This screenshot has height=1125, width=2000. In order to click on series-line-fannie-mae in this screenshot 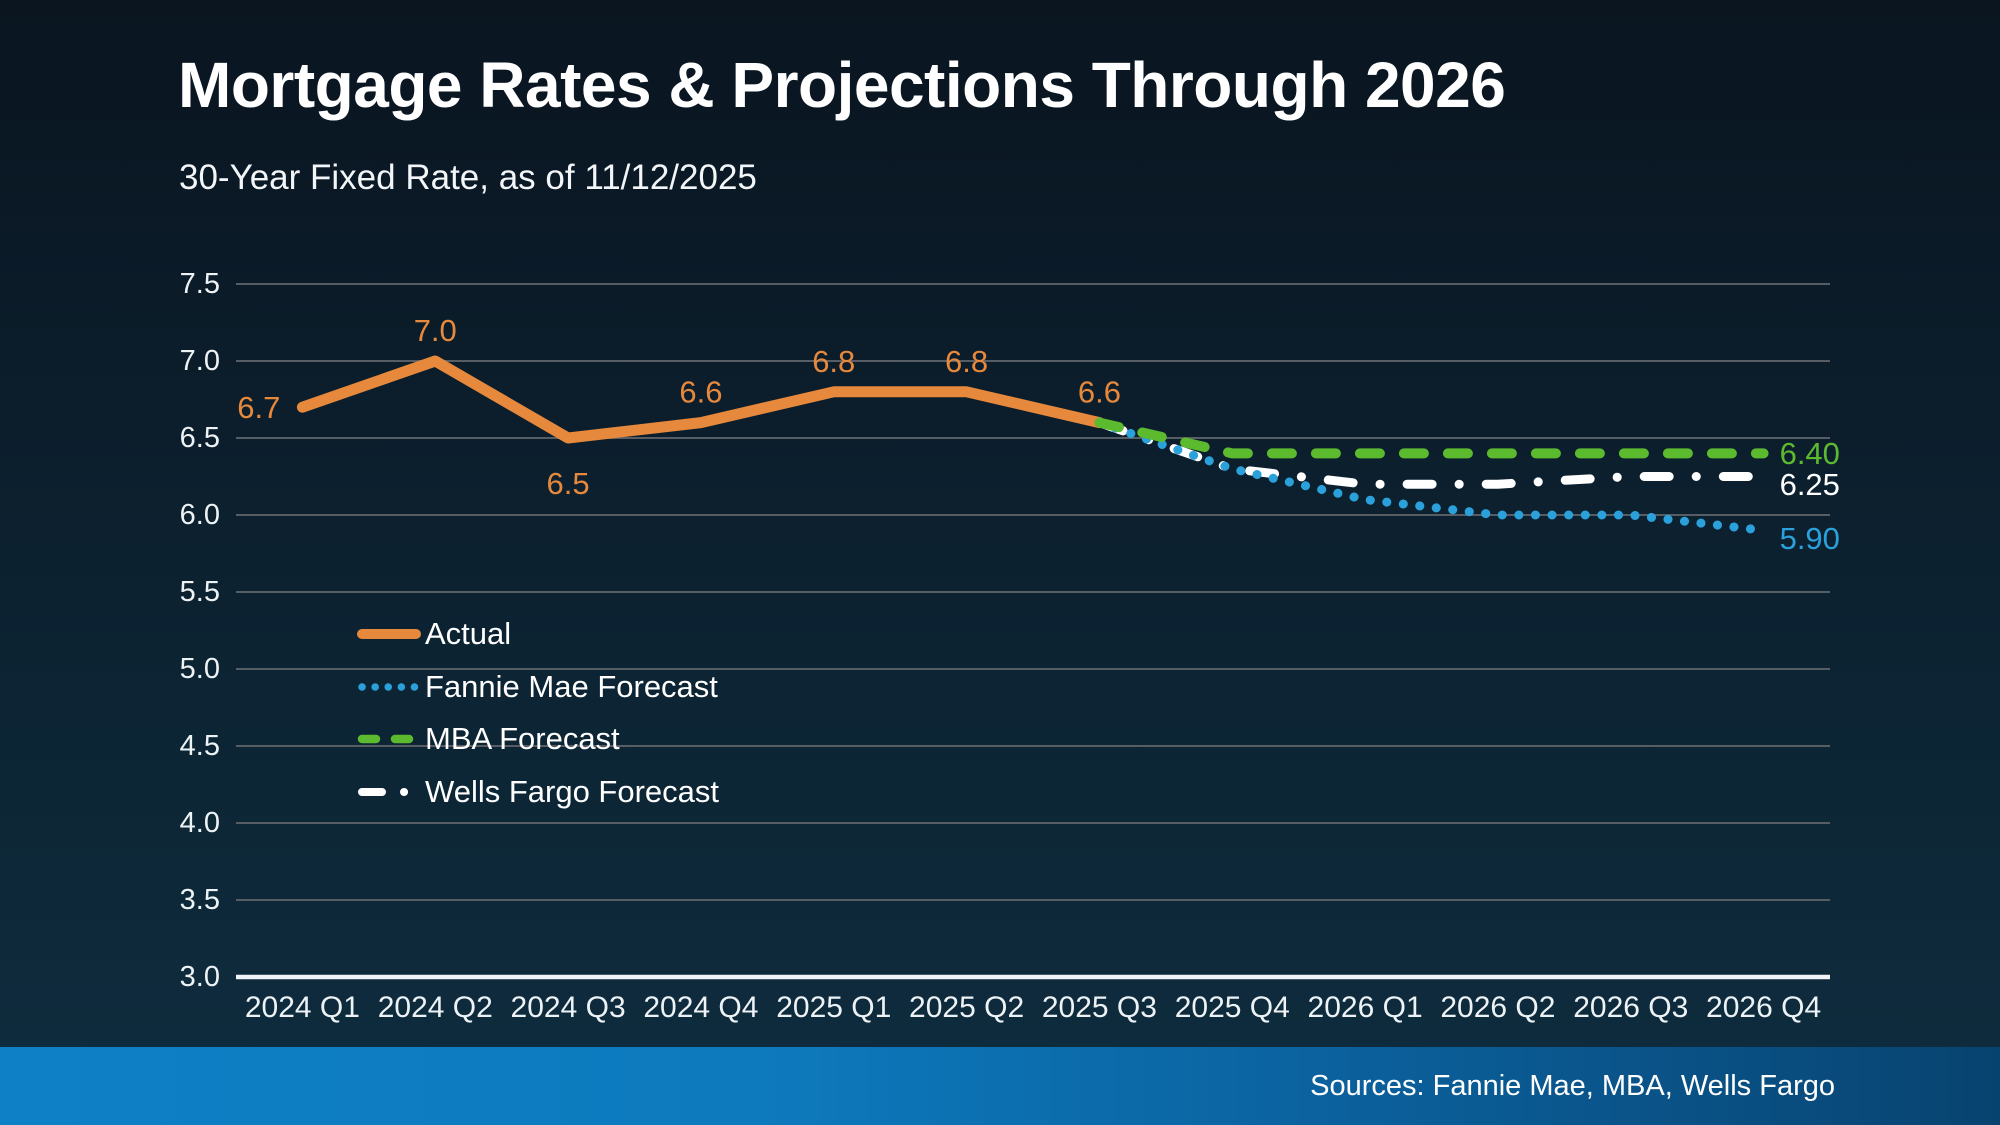, I will do `click(1431, 476)`.